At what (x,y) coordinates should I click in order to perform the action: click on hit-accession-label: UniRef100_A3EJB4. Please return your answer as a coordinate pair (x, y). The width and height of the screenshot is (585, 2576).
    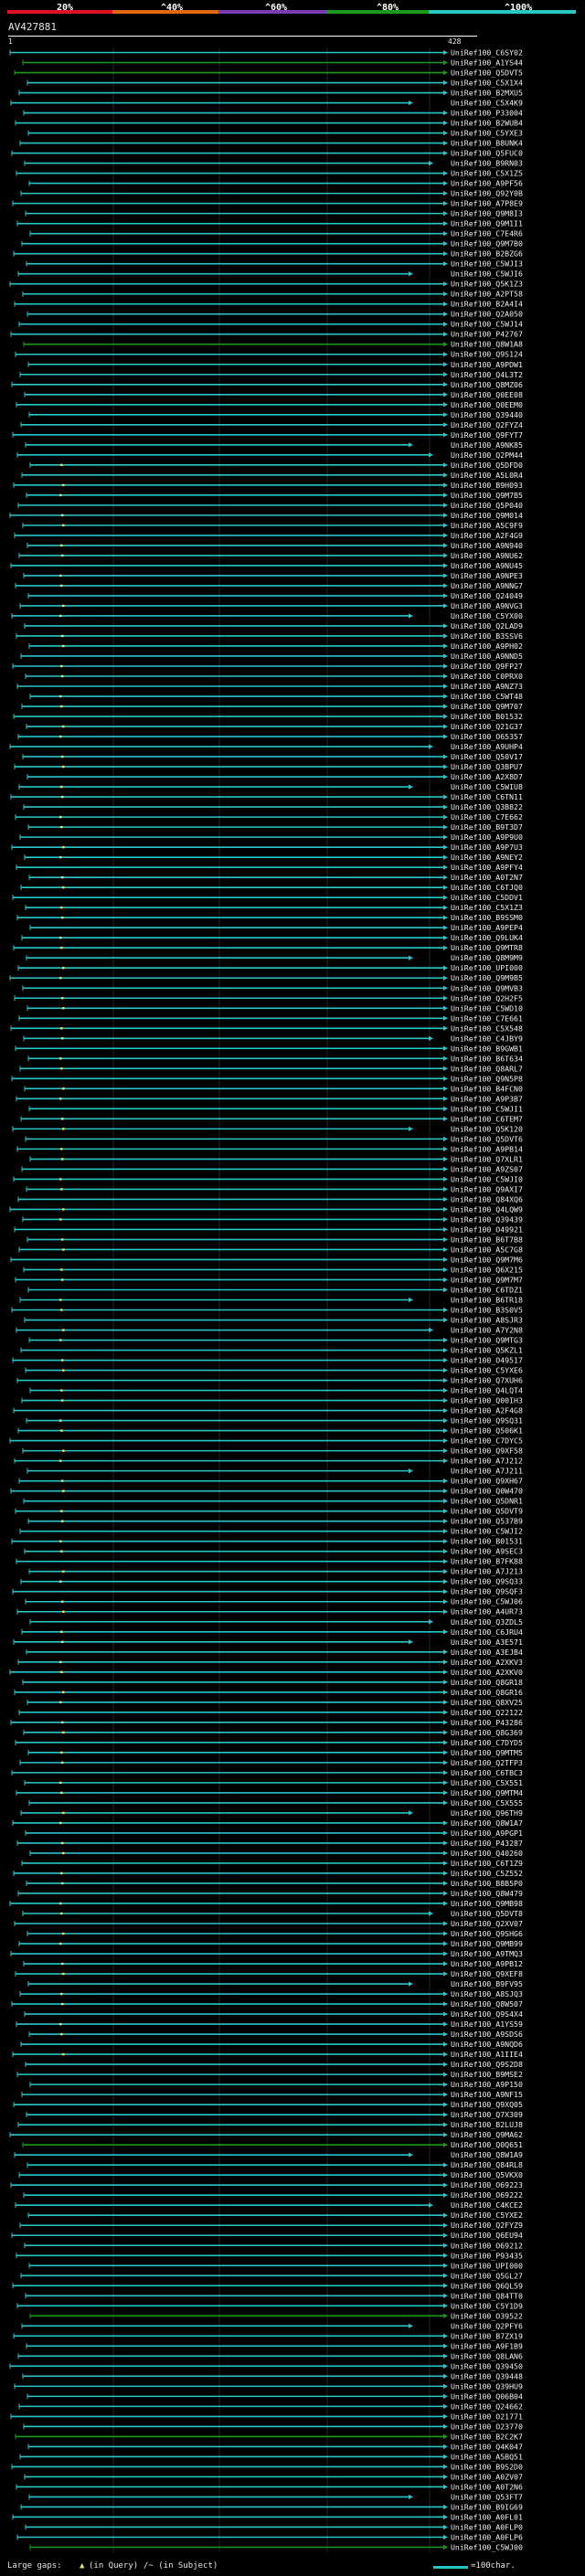
    Looking at the image, I should click on (487, 1652).